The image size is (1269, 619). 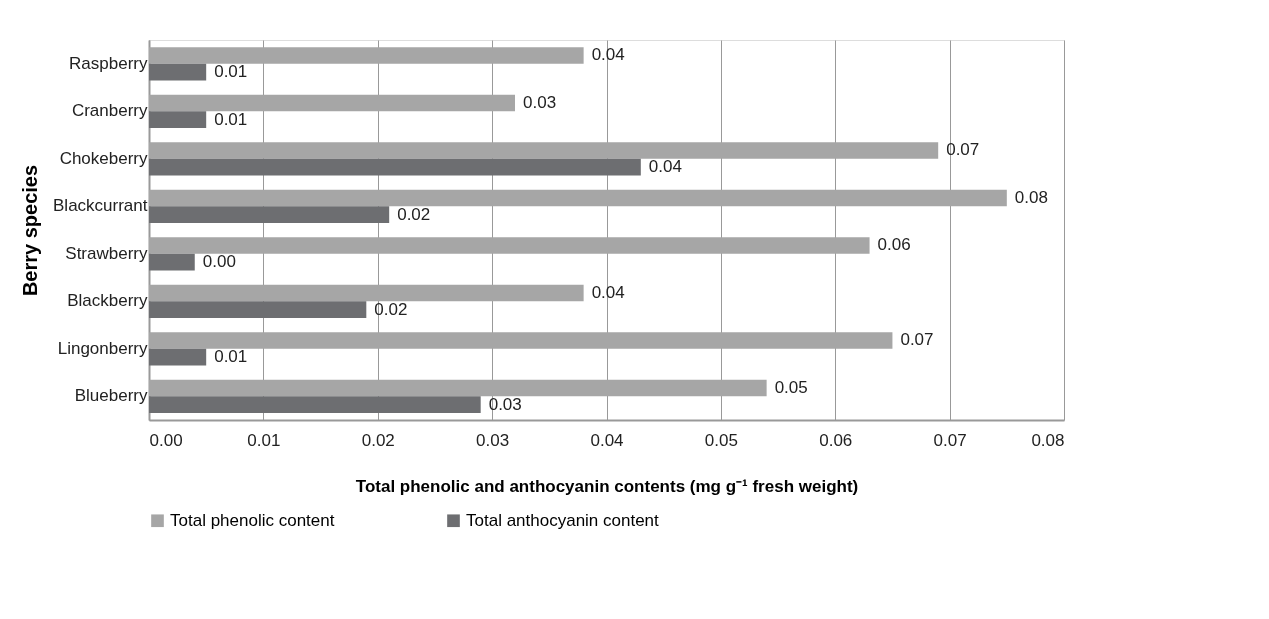 What do you see at coordinates (252, 520) in the screenshot?
I see `legend-label: Total phenolic content` at bounding box center [252, 520].